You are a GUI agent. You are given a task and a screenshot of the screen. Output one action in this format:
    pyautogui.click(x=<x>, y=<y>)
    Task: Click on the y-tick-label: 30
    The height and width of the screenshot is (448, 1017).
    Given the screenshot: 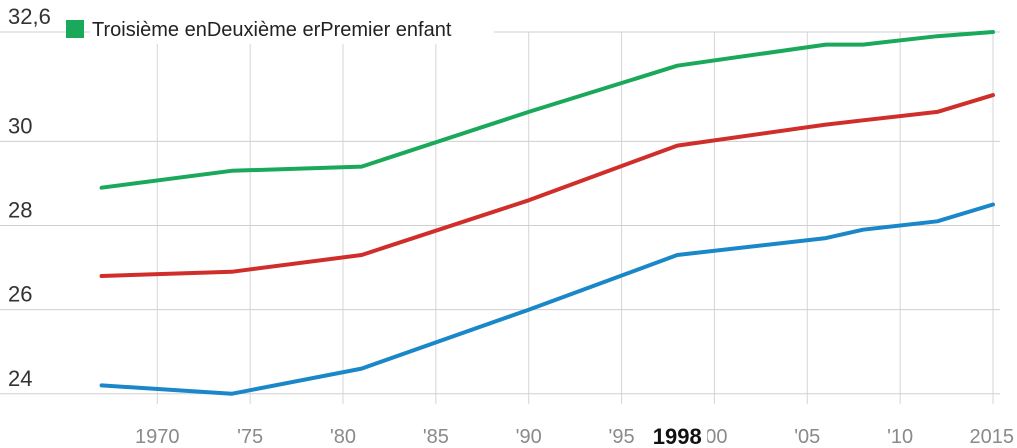 What is the action you would take?
    pyautogui.click(x=20, y=125)
    